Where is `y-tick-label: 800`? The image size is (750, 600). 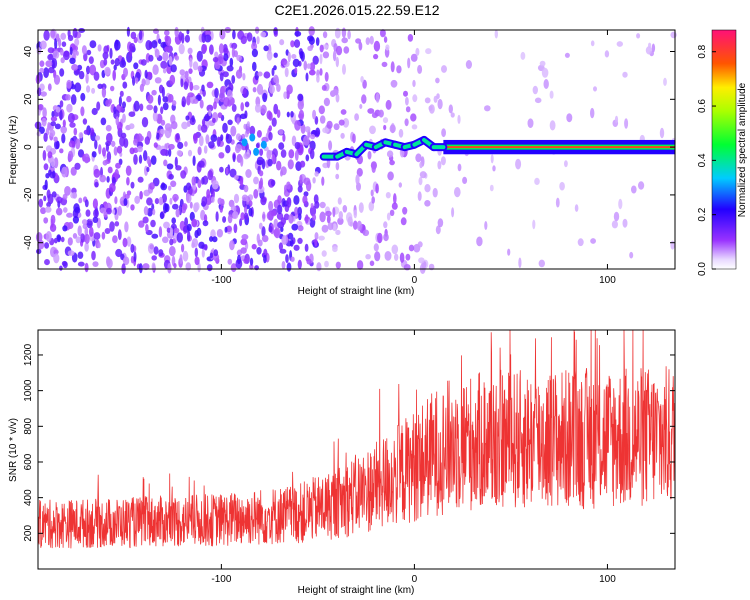 y-tick-label: 800 is located at coordinates (28, 426).